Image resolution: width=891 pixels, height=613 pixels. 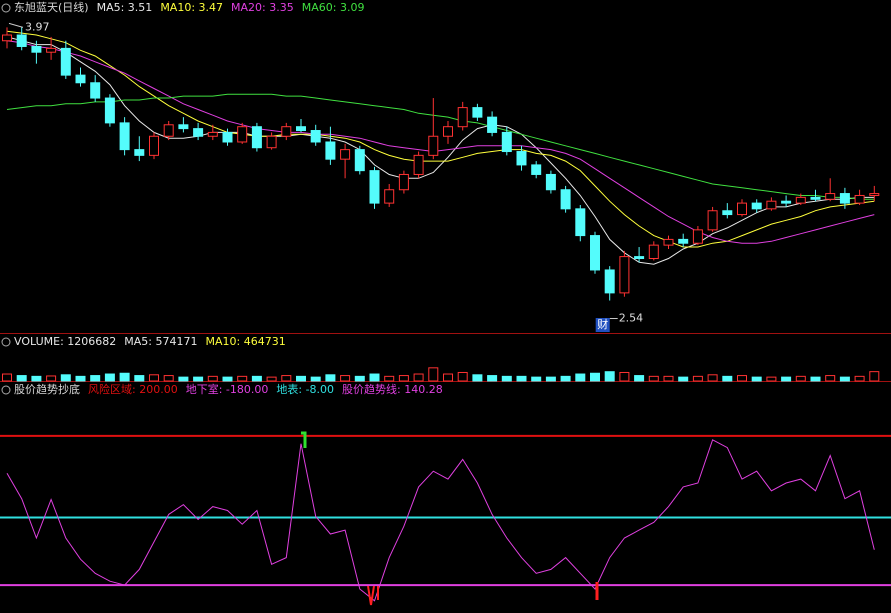 I want to click on annotation: 2.54, so click(x=631, y=318).